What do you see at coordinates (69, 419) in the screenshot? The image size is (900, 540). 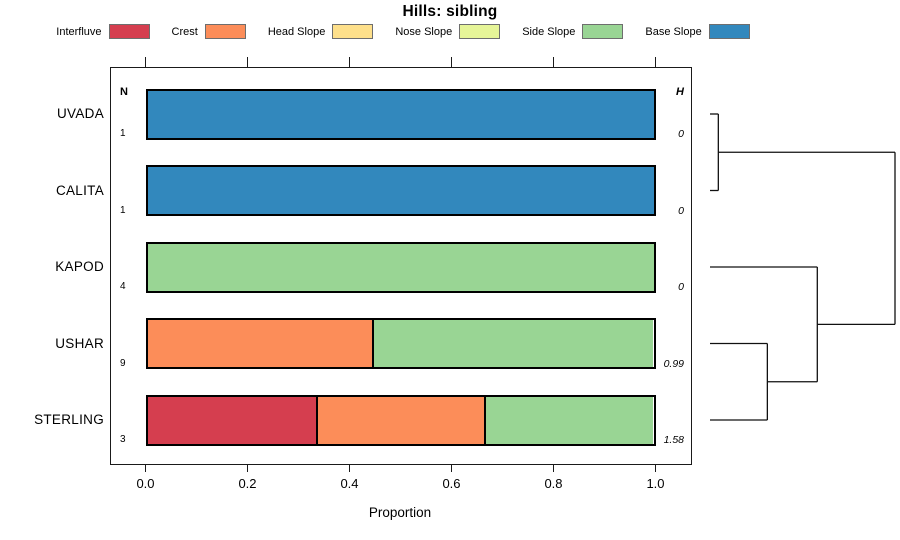 I see `row-label-sterling: STERLING` at bounding box center [69, 419].